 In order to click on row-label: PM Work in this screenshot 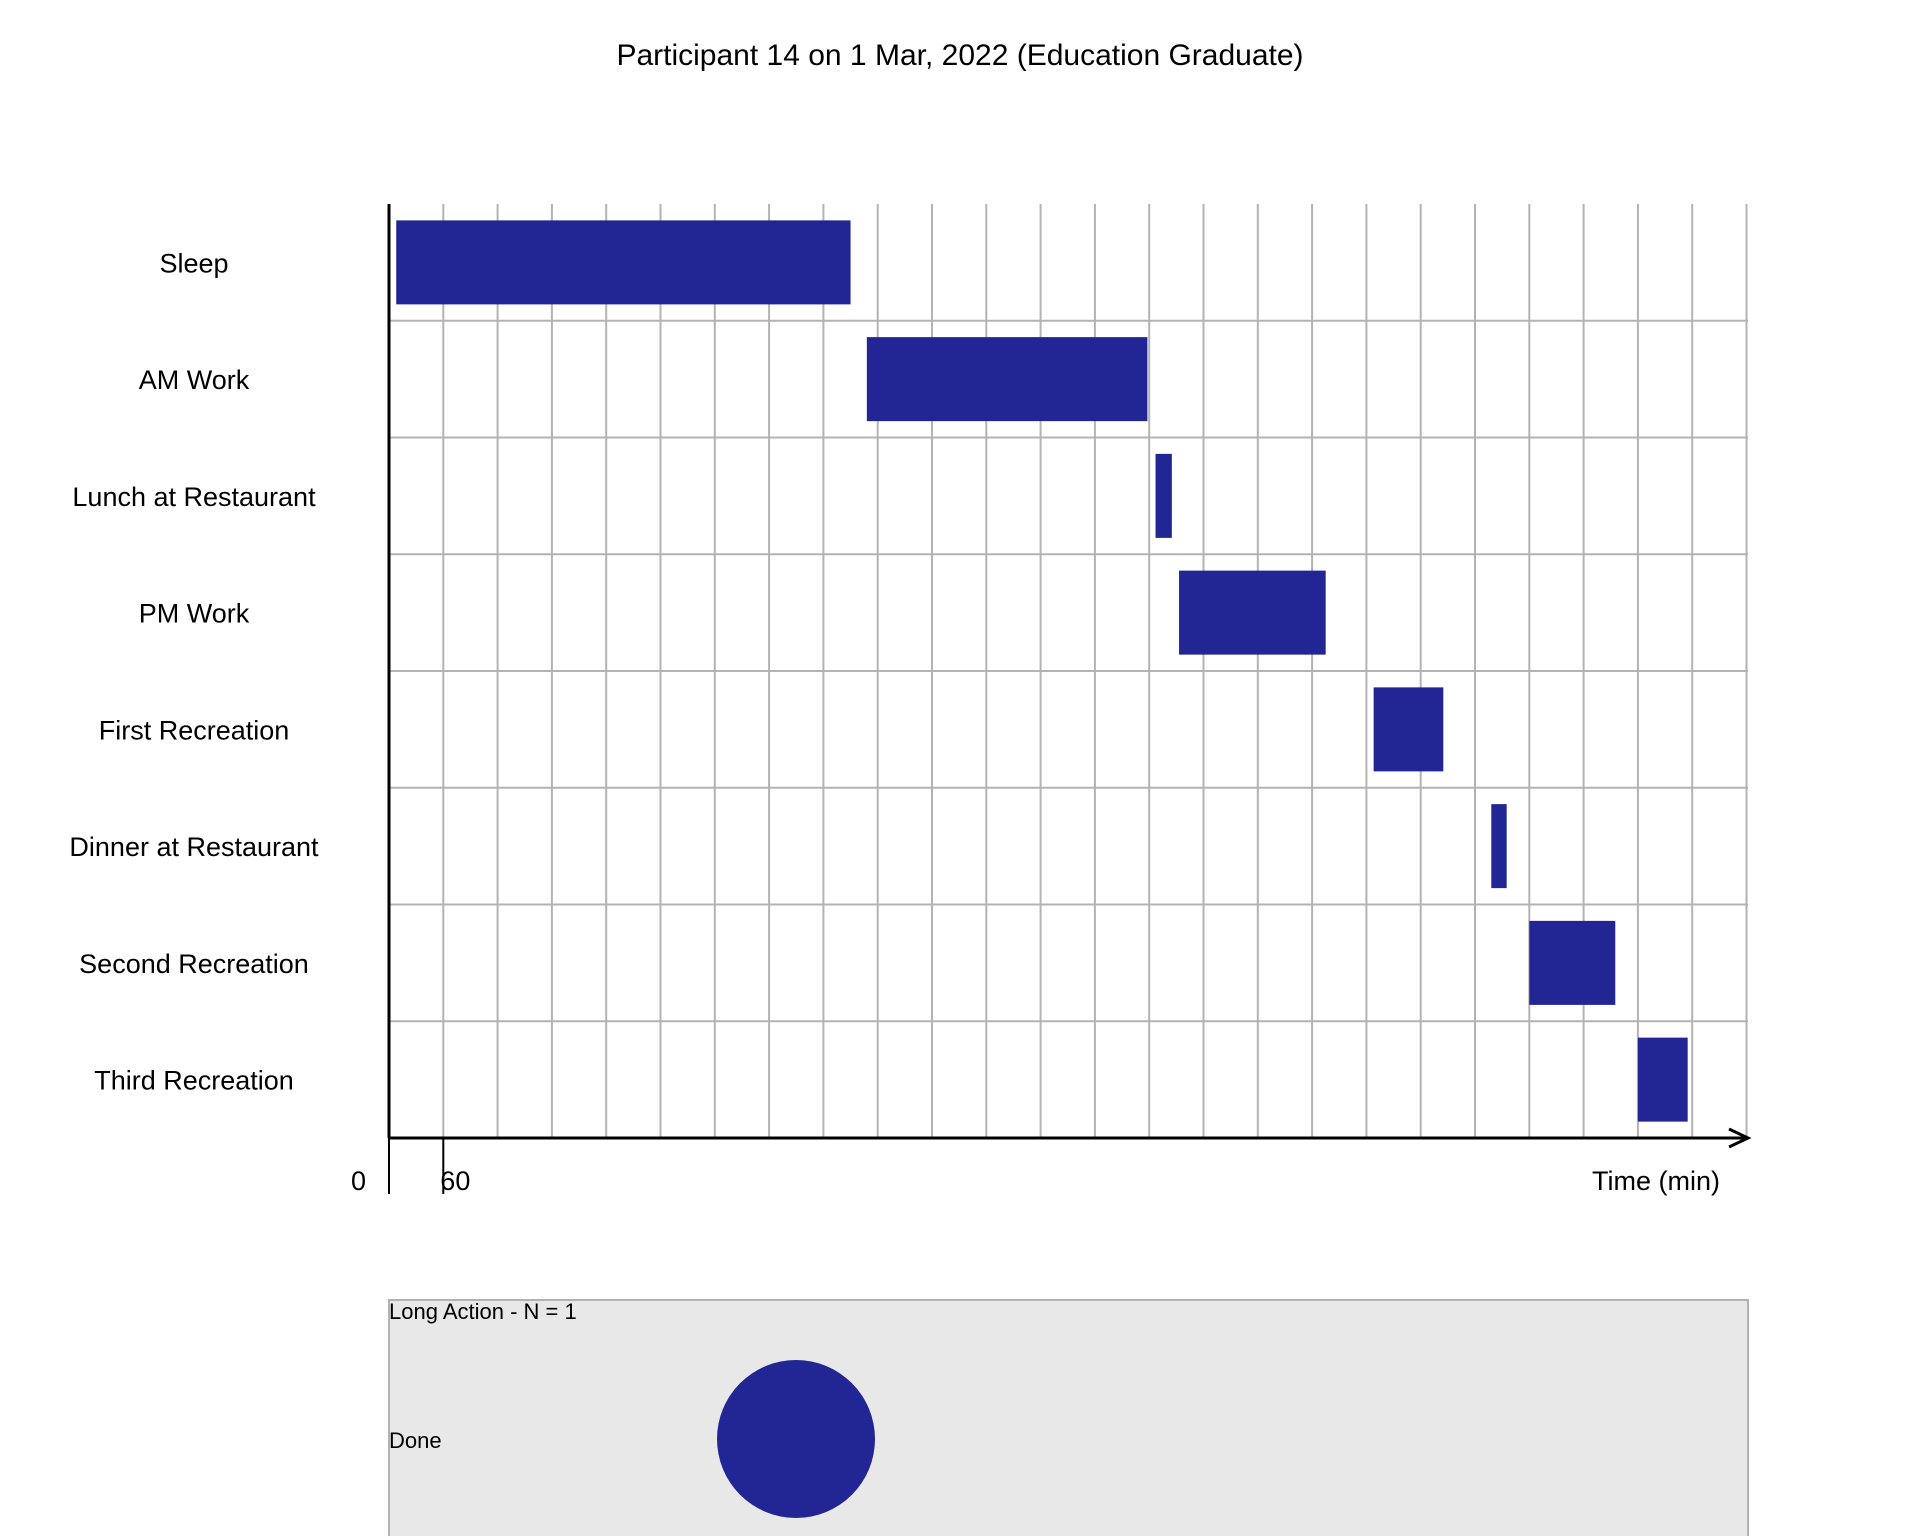, I will do `click(194, 614)`.